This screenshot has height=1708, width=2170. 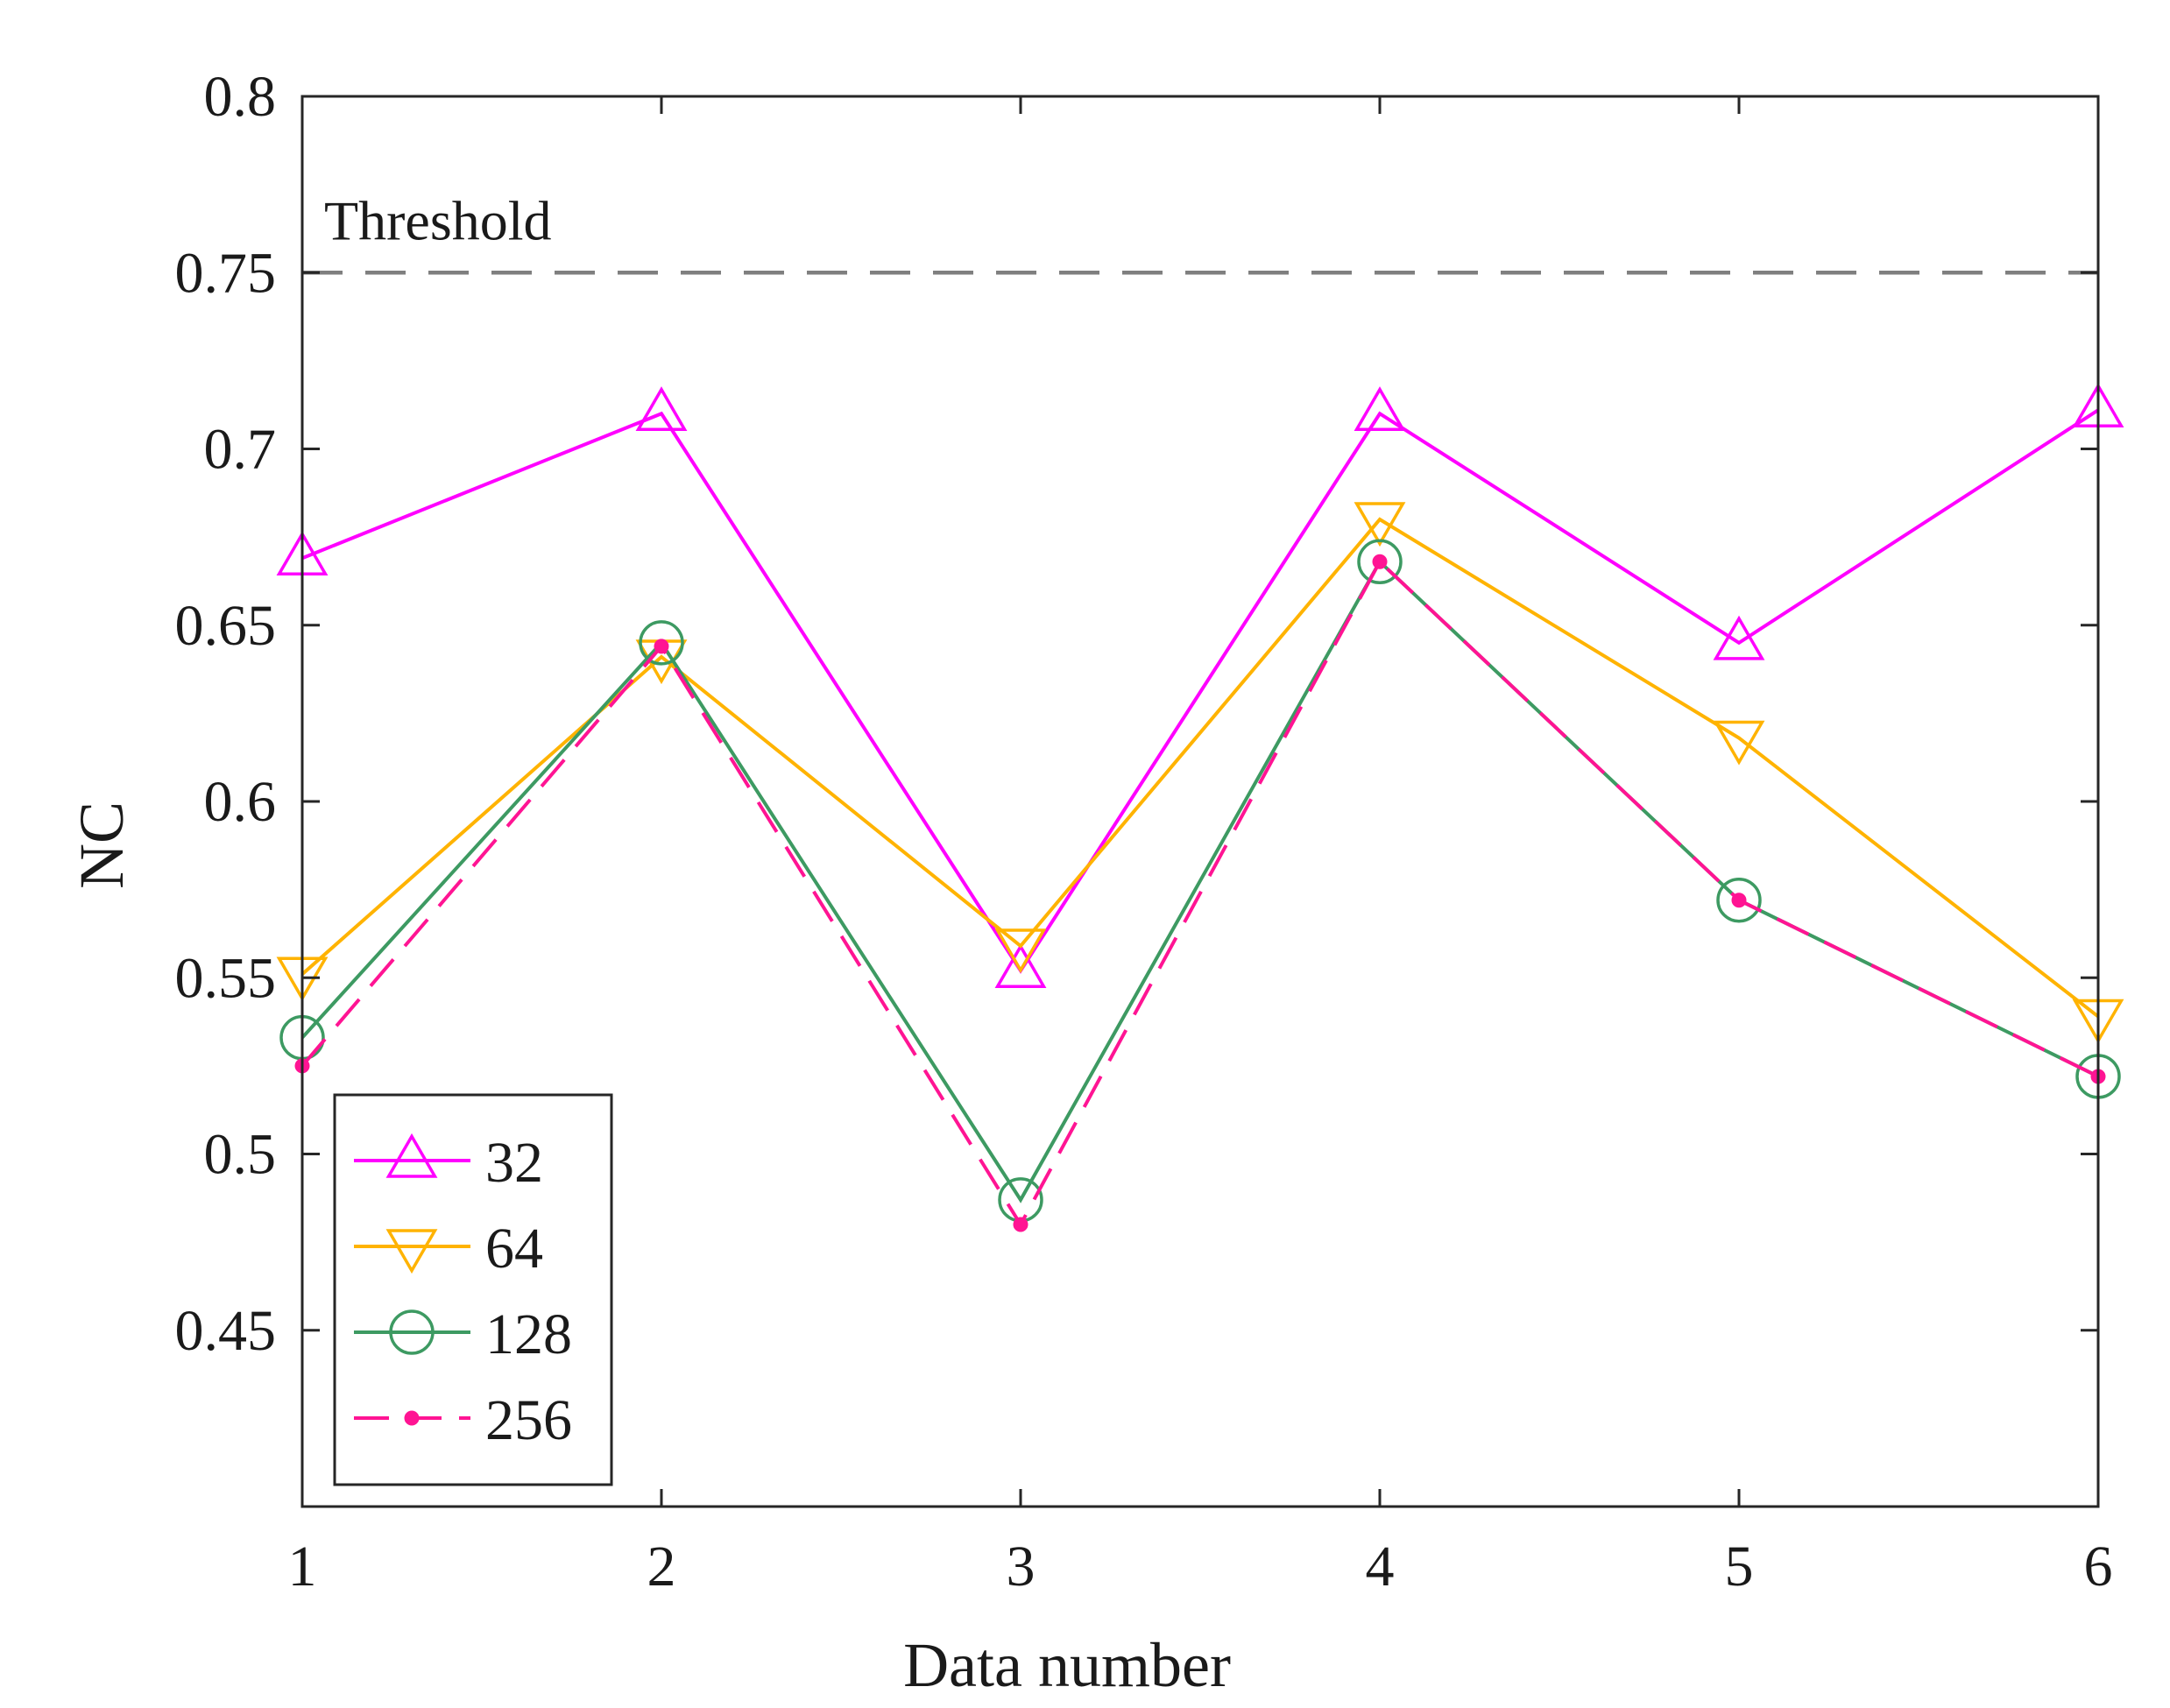 What do you see at coordinates (661, 1567) in the screenshot?
I see `x-tick-label: 2` at bounding box center [661, 1567].